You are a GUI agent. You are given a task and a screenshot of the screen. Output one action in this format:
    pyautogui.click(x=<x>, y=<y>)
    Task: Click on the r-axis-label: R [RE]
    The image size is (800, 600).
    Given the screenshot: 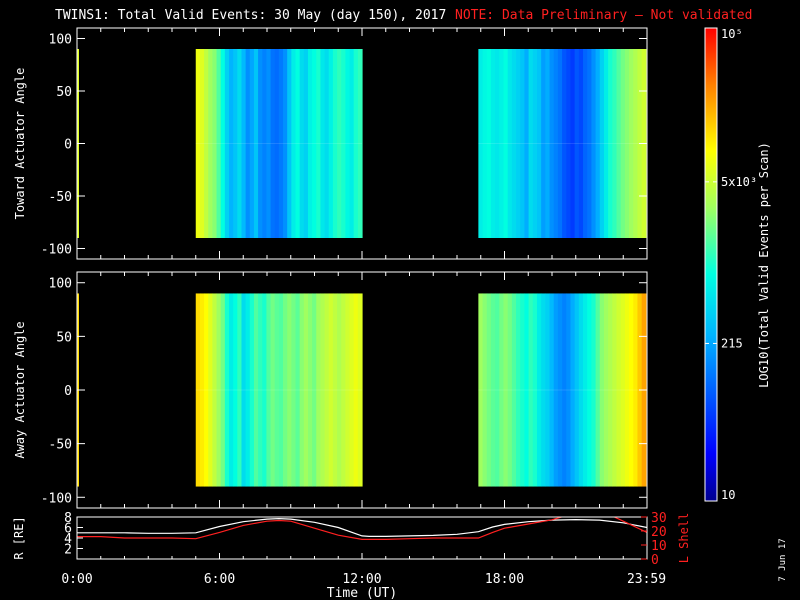 What is the action you would take?
    pyautogui.click(x=19, y=537)
    